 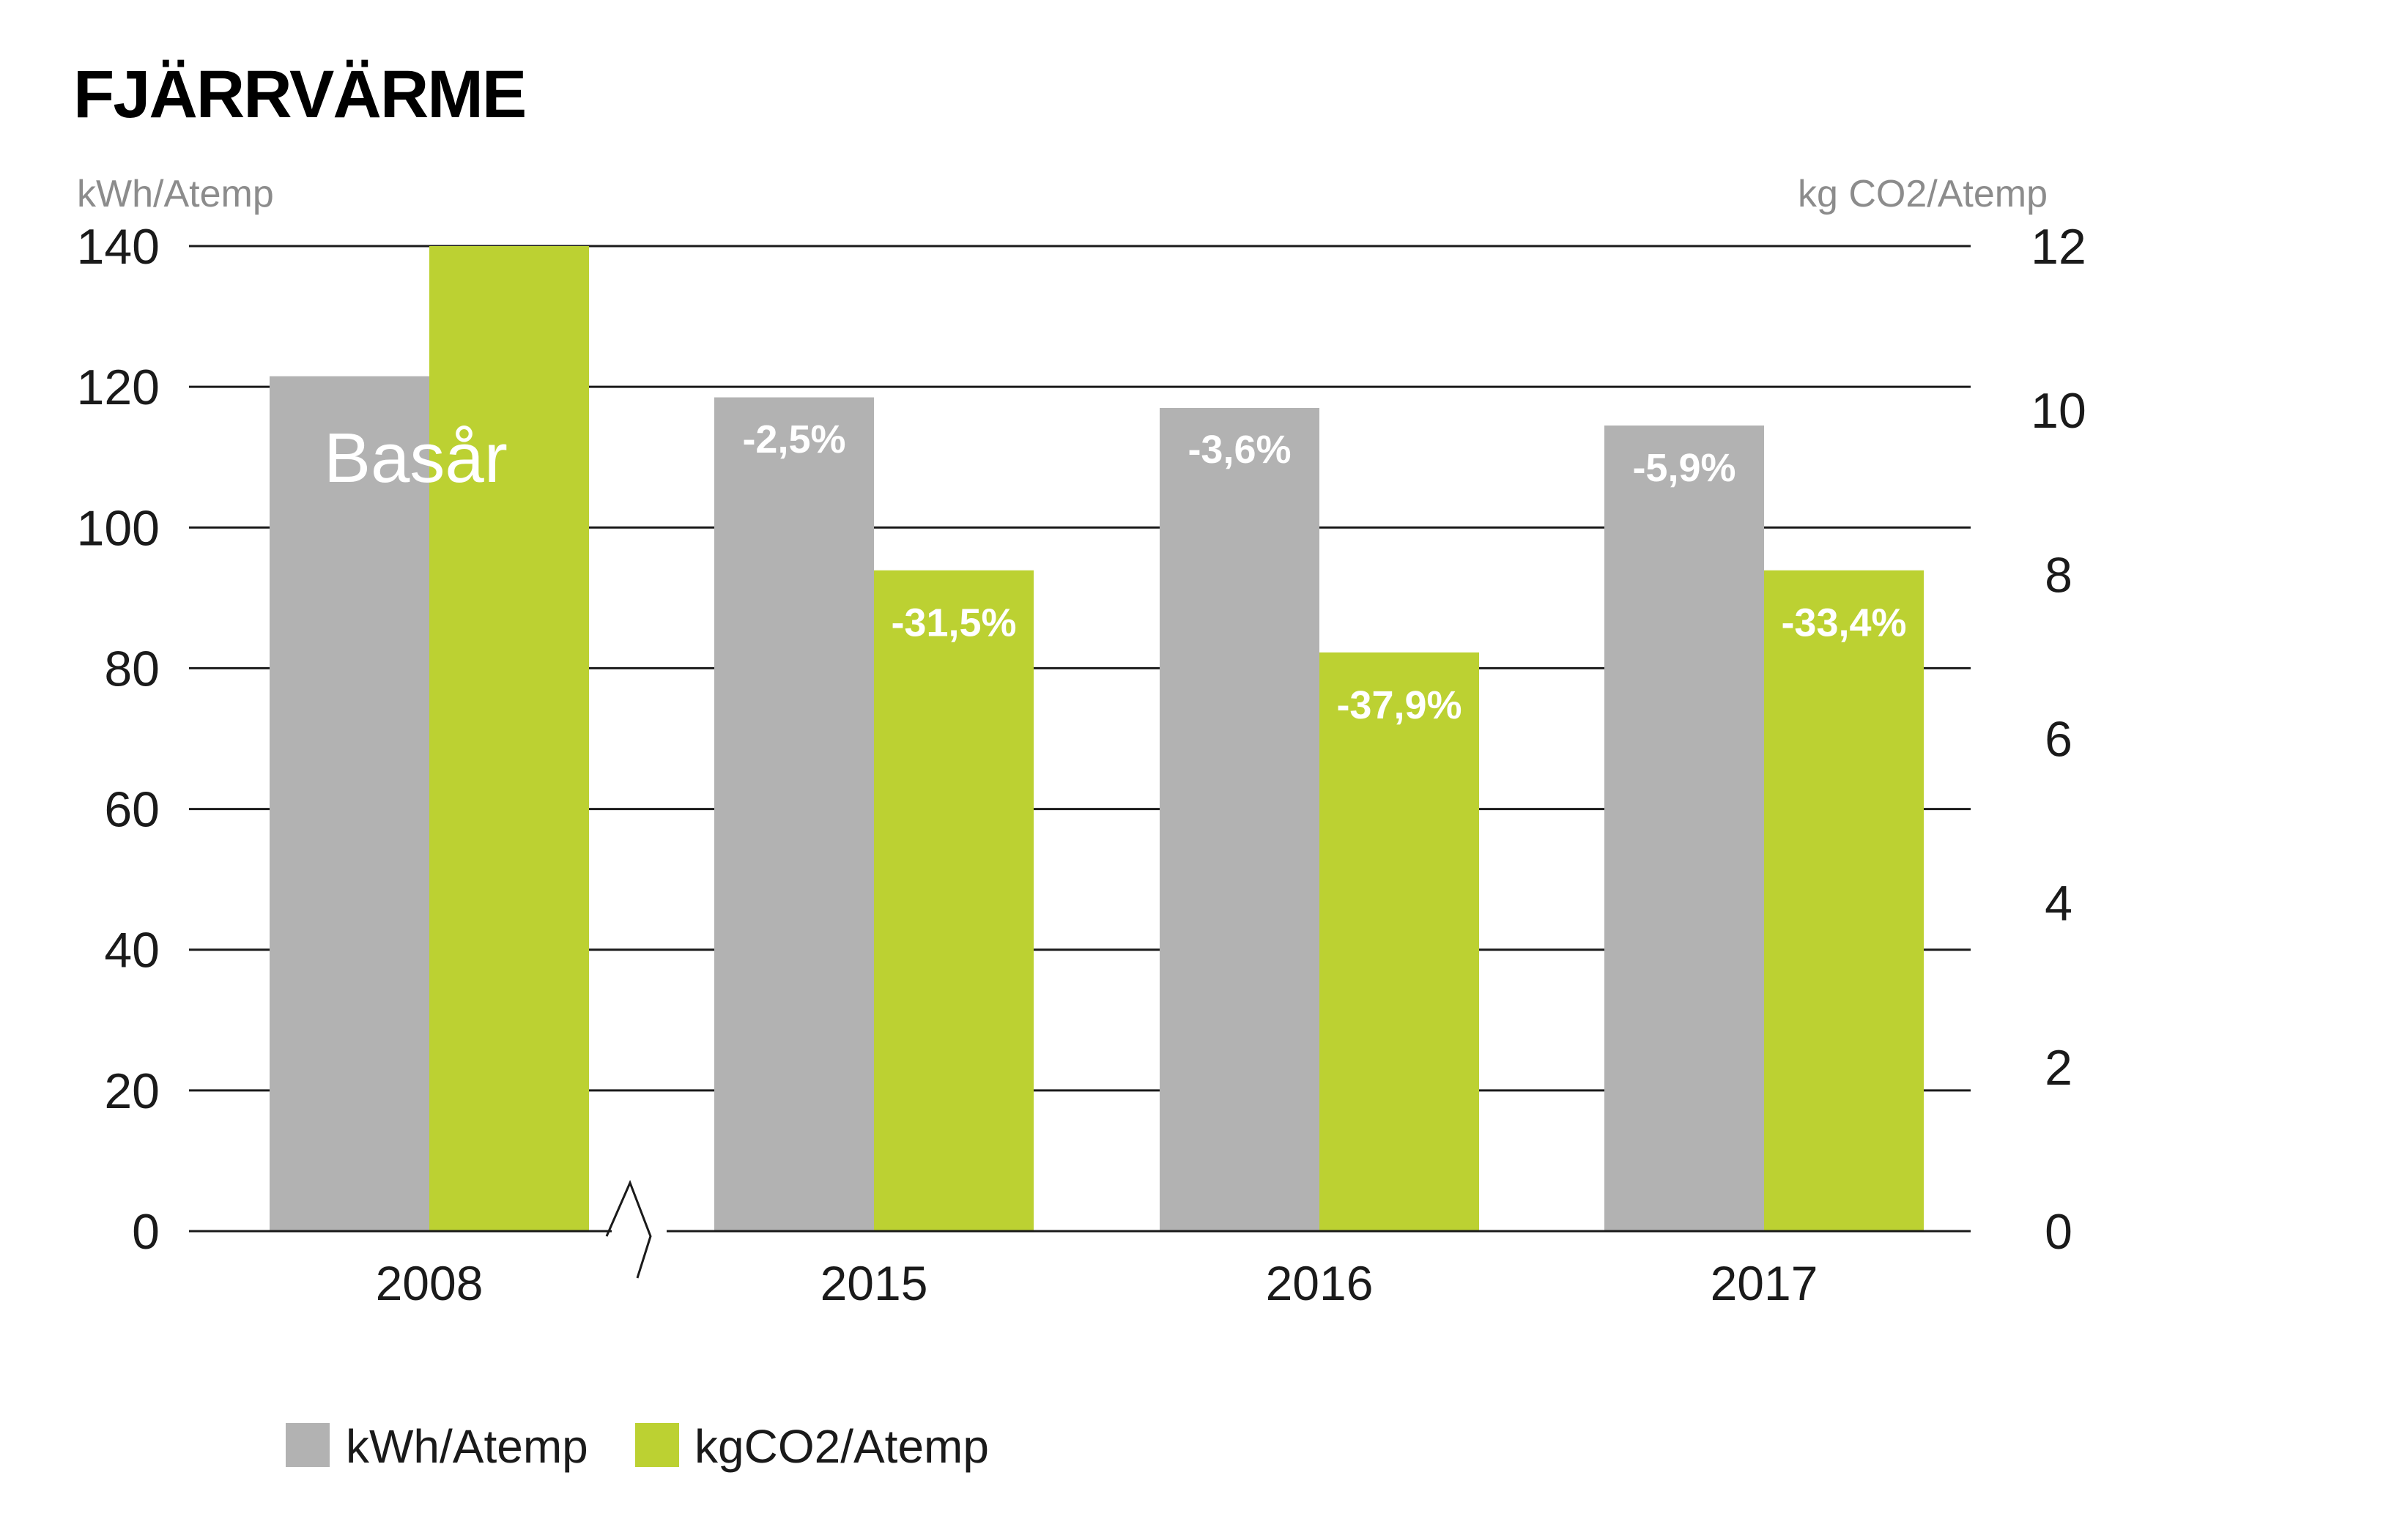 I want to click on category-label: 2008, so click(x=430, y=1283).